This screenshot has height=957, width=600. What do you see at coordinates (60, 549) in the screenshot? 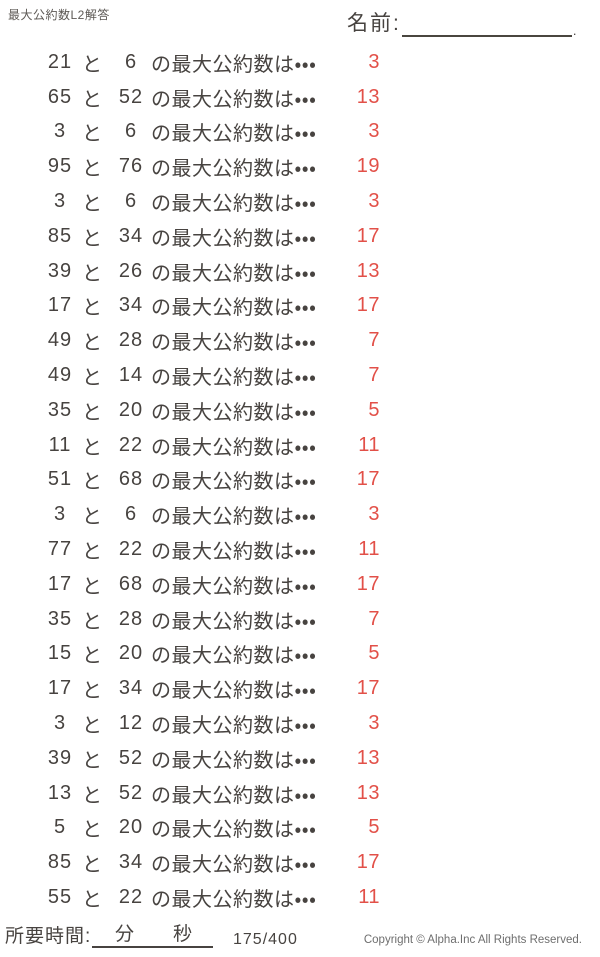
I see `first-number: 77` at bounding box center [60, 549].